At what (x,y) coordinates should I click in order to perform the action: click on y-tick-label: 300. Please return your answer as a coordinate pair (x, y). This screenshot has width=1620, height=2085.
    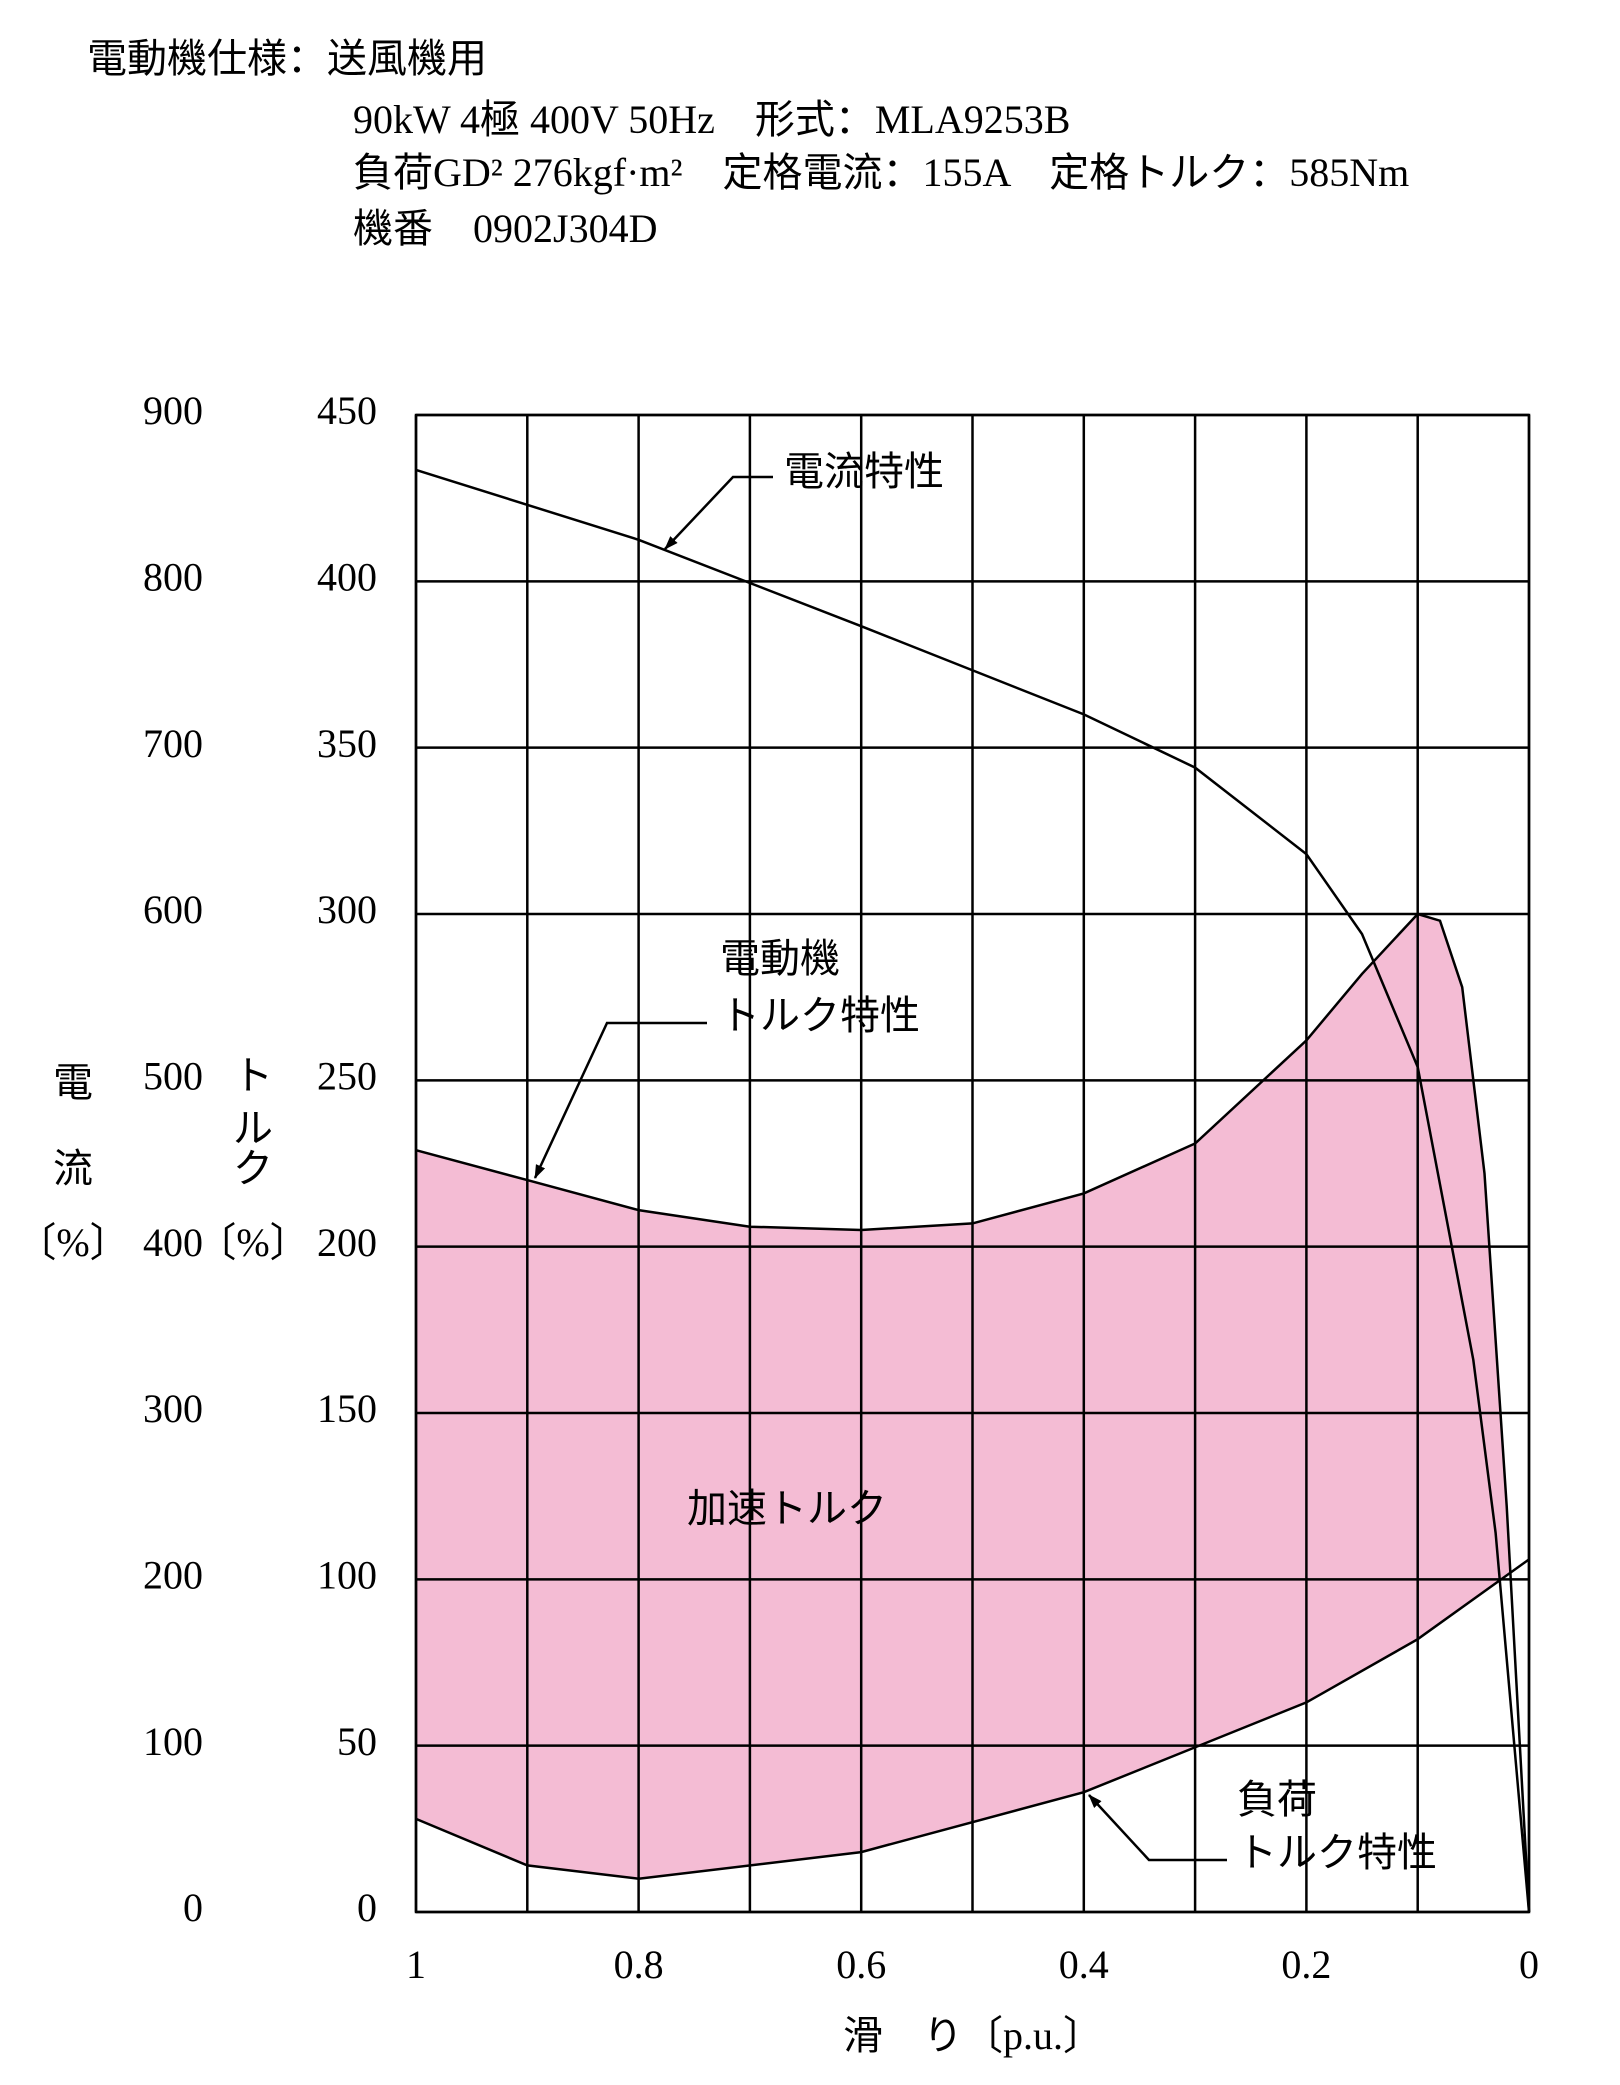
    Looking at the image, I should click on (347, 909).